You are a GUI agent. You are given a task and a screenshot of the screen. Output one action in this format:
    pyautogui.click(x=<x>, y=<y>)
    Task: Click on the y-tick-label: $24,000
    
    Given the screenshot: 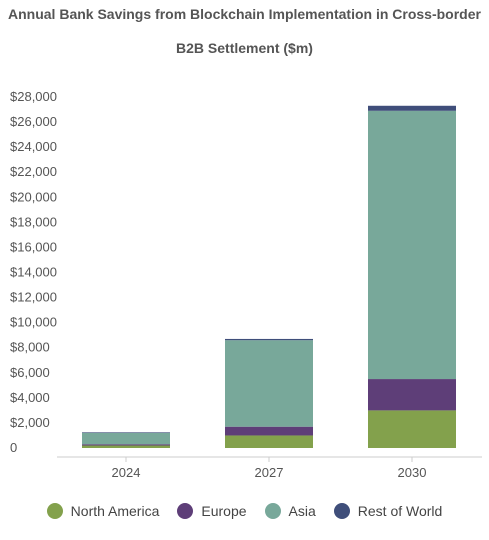 What is the action you would take?
    pyautogui.click(x=33, y=146)
    